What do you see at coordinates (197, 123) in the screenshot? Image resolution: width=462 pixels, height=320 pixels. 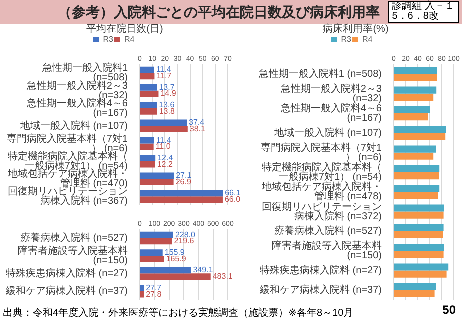 I see `data-label: 37.4` at bounding box center [197, 123].